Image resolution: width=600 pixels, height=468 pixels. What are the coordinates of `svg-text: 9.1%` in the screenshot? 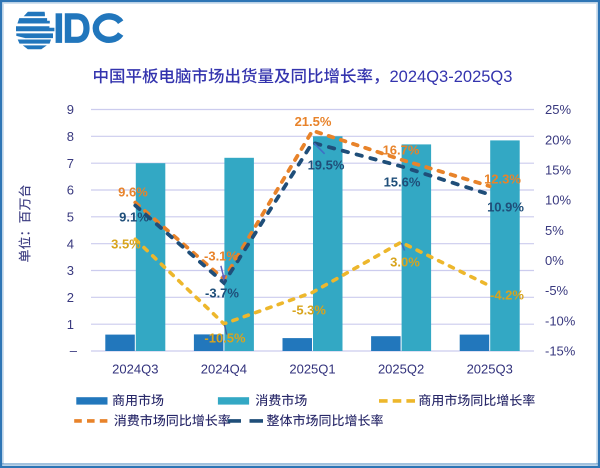 It's located at (134, 216).